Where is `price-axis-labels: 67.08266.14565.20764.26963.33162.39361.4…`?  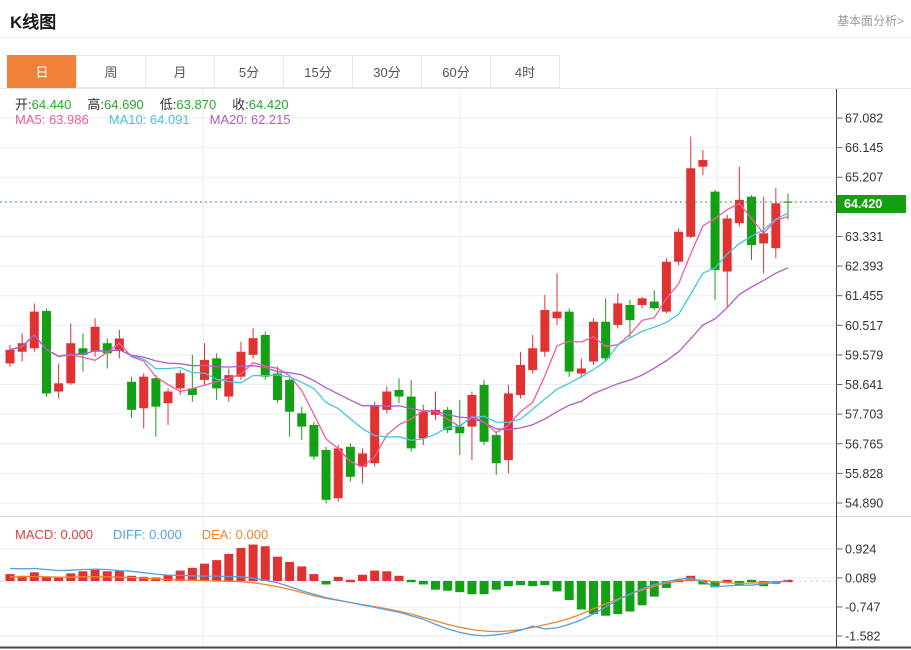
price-axis-labels: 67.08266.14565.20764.26963.33162.39361.4… is located at coordinates (859, 377).